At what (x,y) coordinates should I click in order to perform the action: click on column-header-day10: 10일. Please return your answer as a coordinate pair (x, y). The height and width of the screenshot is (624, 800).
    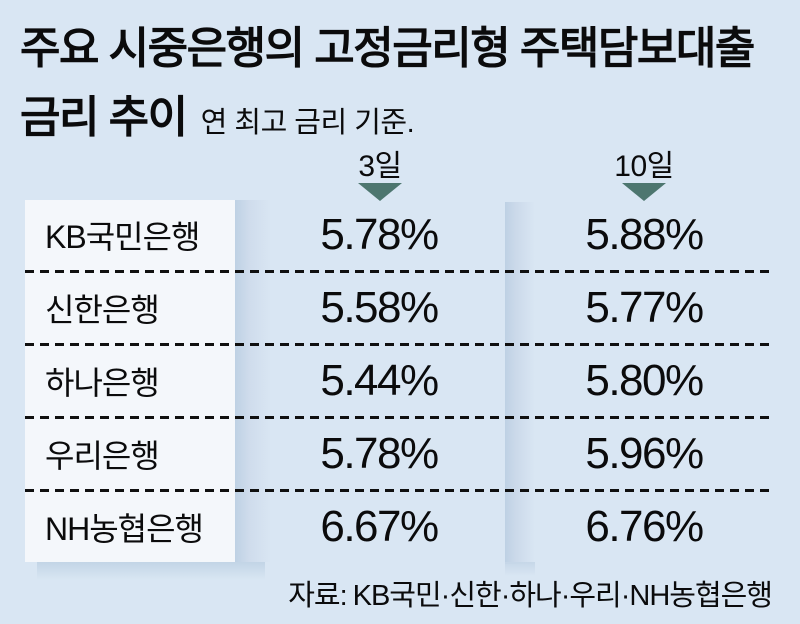
    Looking at the image, I should click on (644, 166).